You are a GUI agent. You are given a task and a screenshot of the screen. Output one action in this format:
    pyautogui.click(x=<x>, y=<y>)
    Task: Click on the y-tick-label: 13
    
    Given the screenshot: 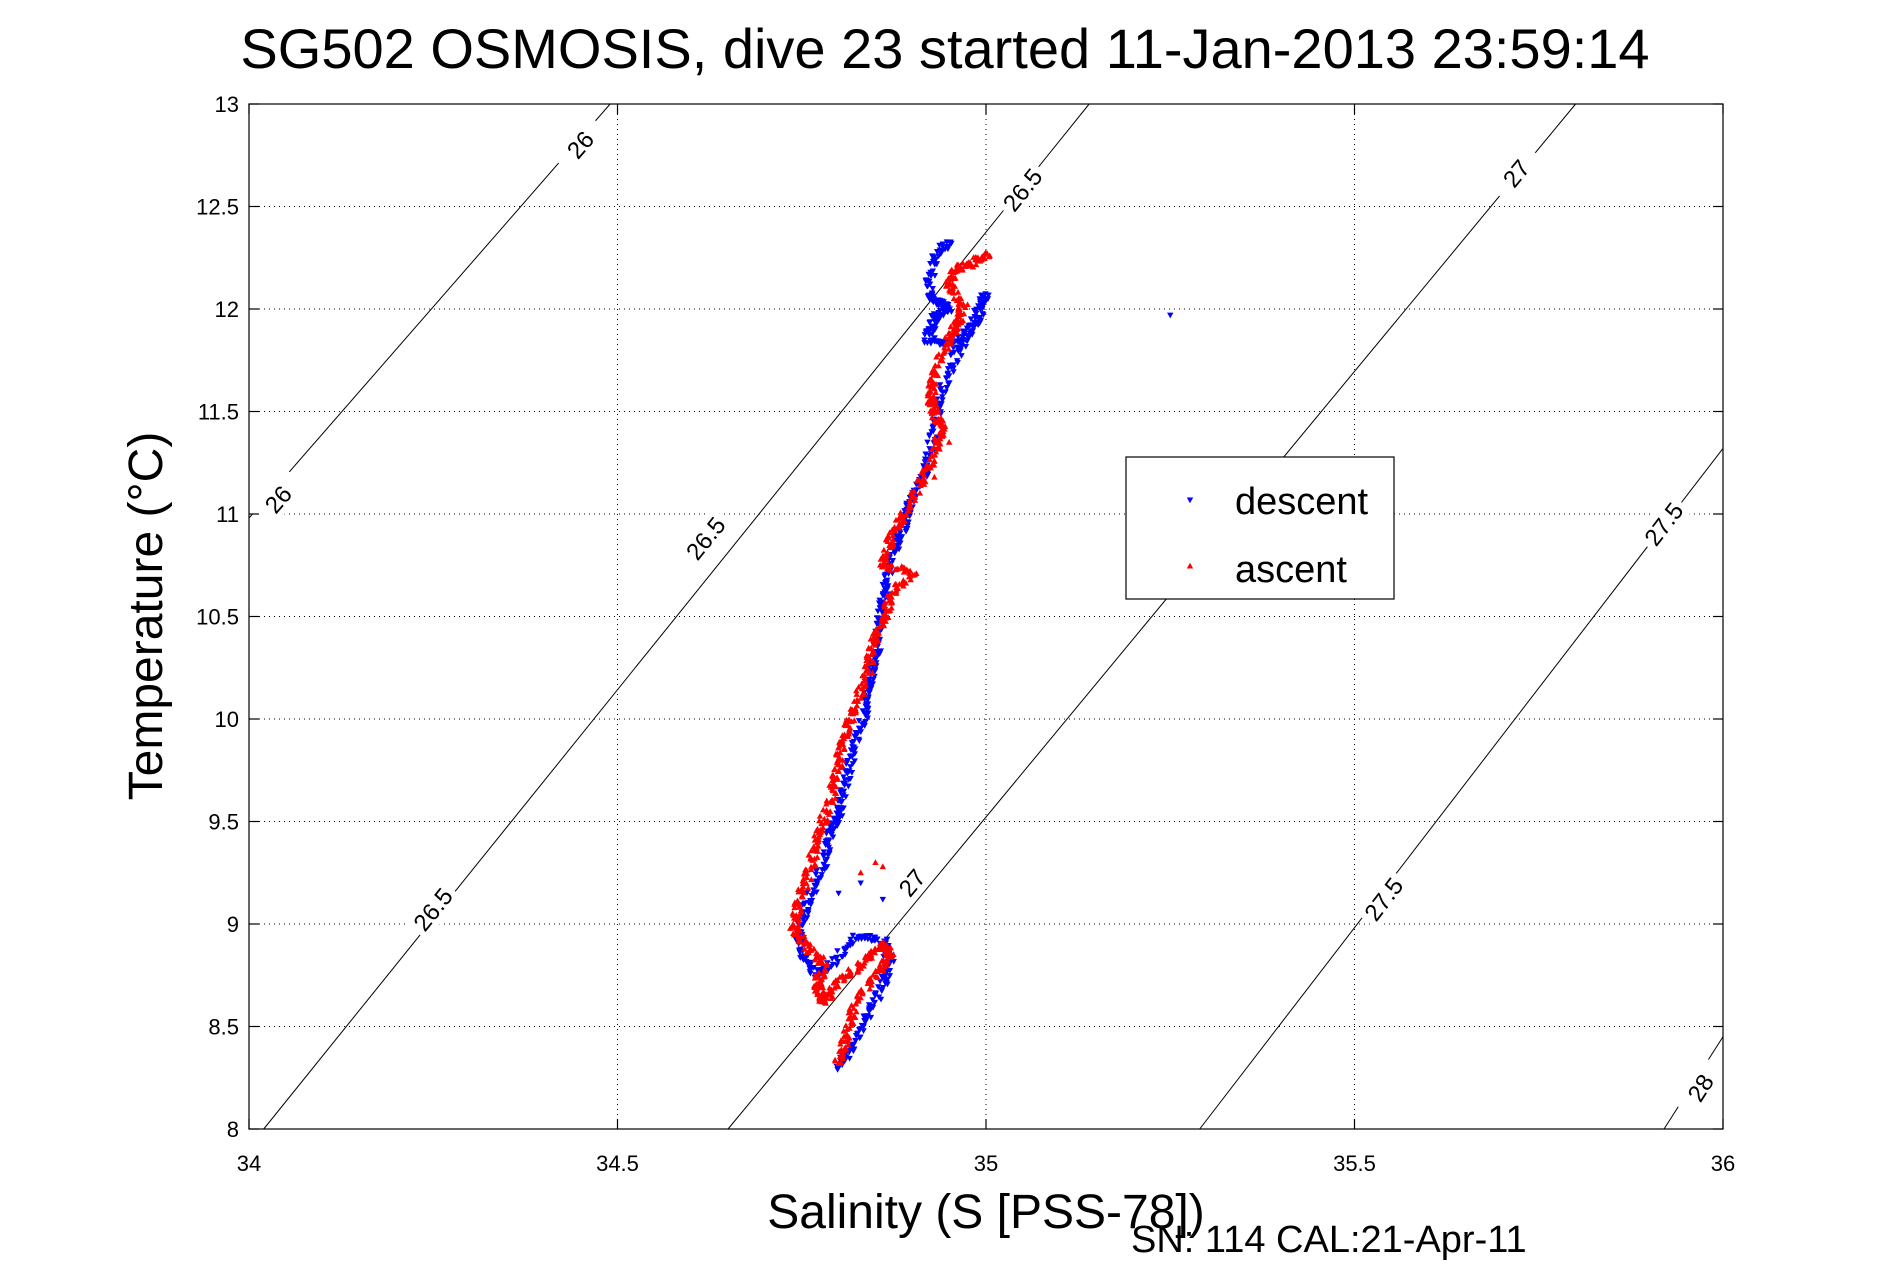 What is the action you would take?
    pyautogui.click(x=227, y=104)
    